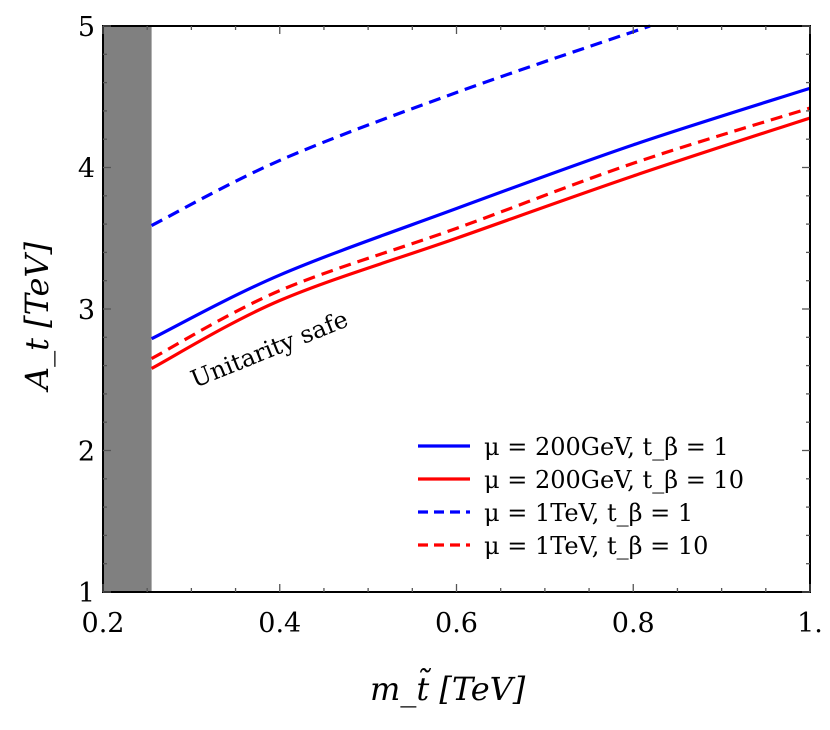  What do you see at coordinates (614, 480) in the screenshot?
I see `legend-label-1: μ = 200GeV, t_β = 10` at bounding box center [614, 480].